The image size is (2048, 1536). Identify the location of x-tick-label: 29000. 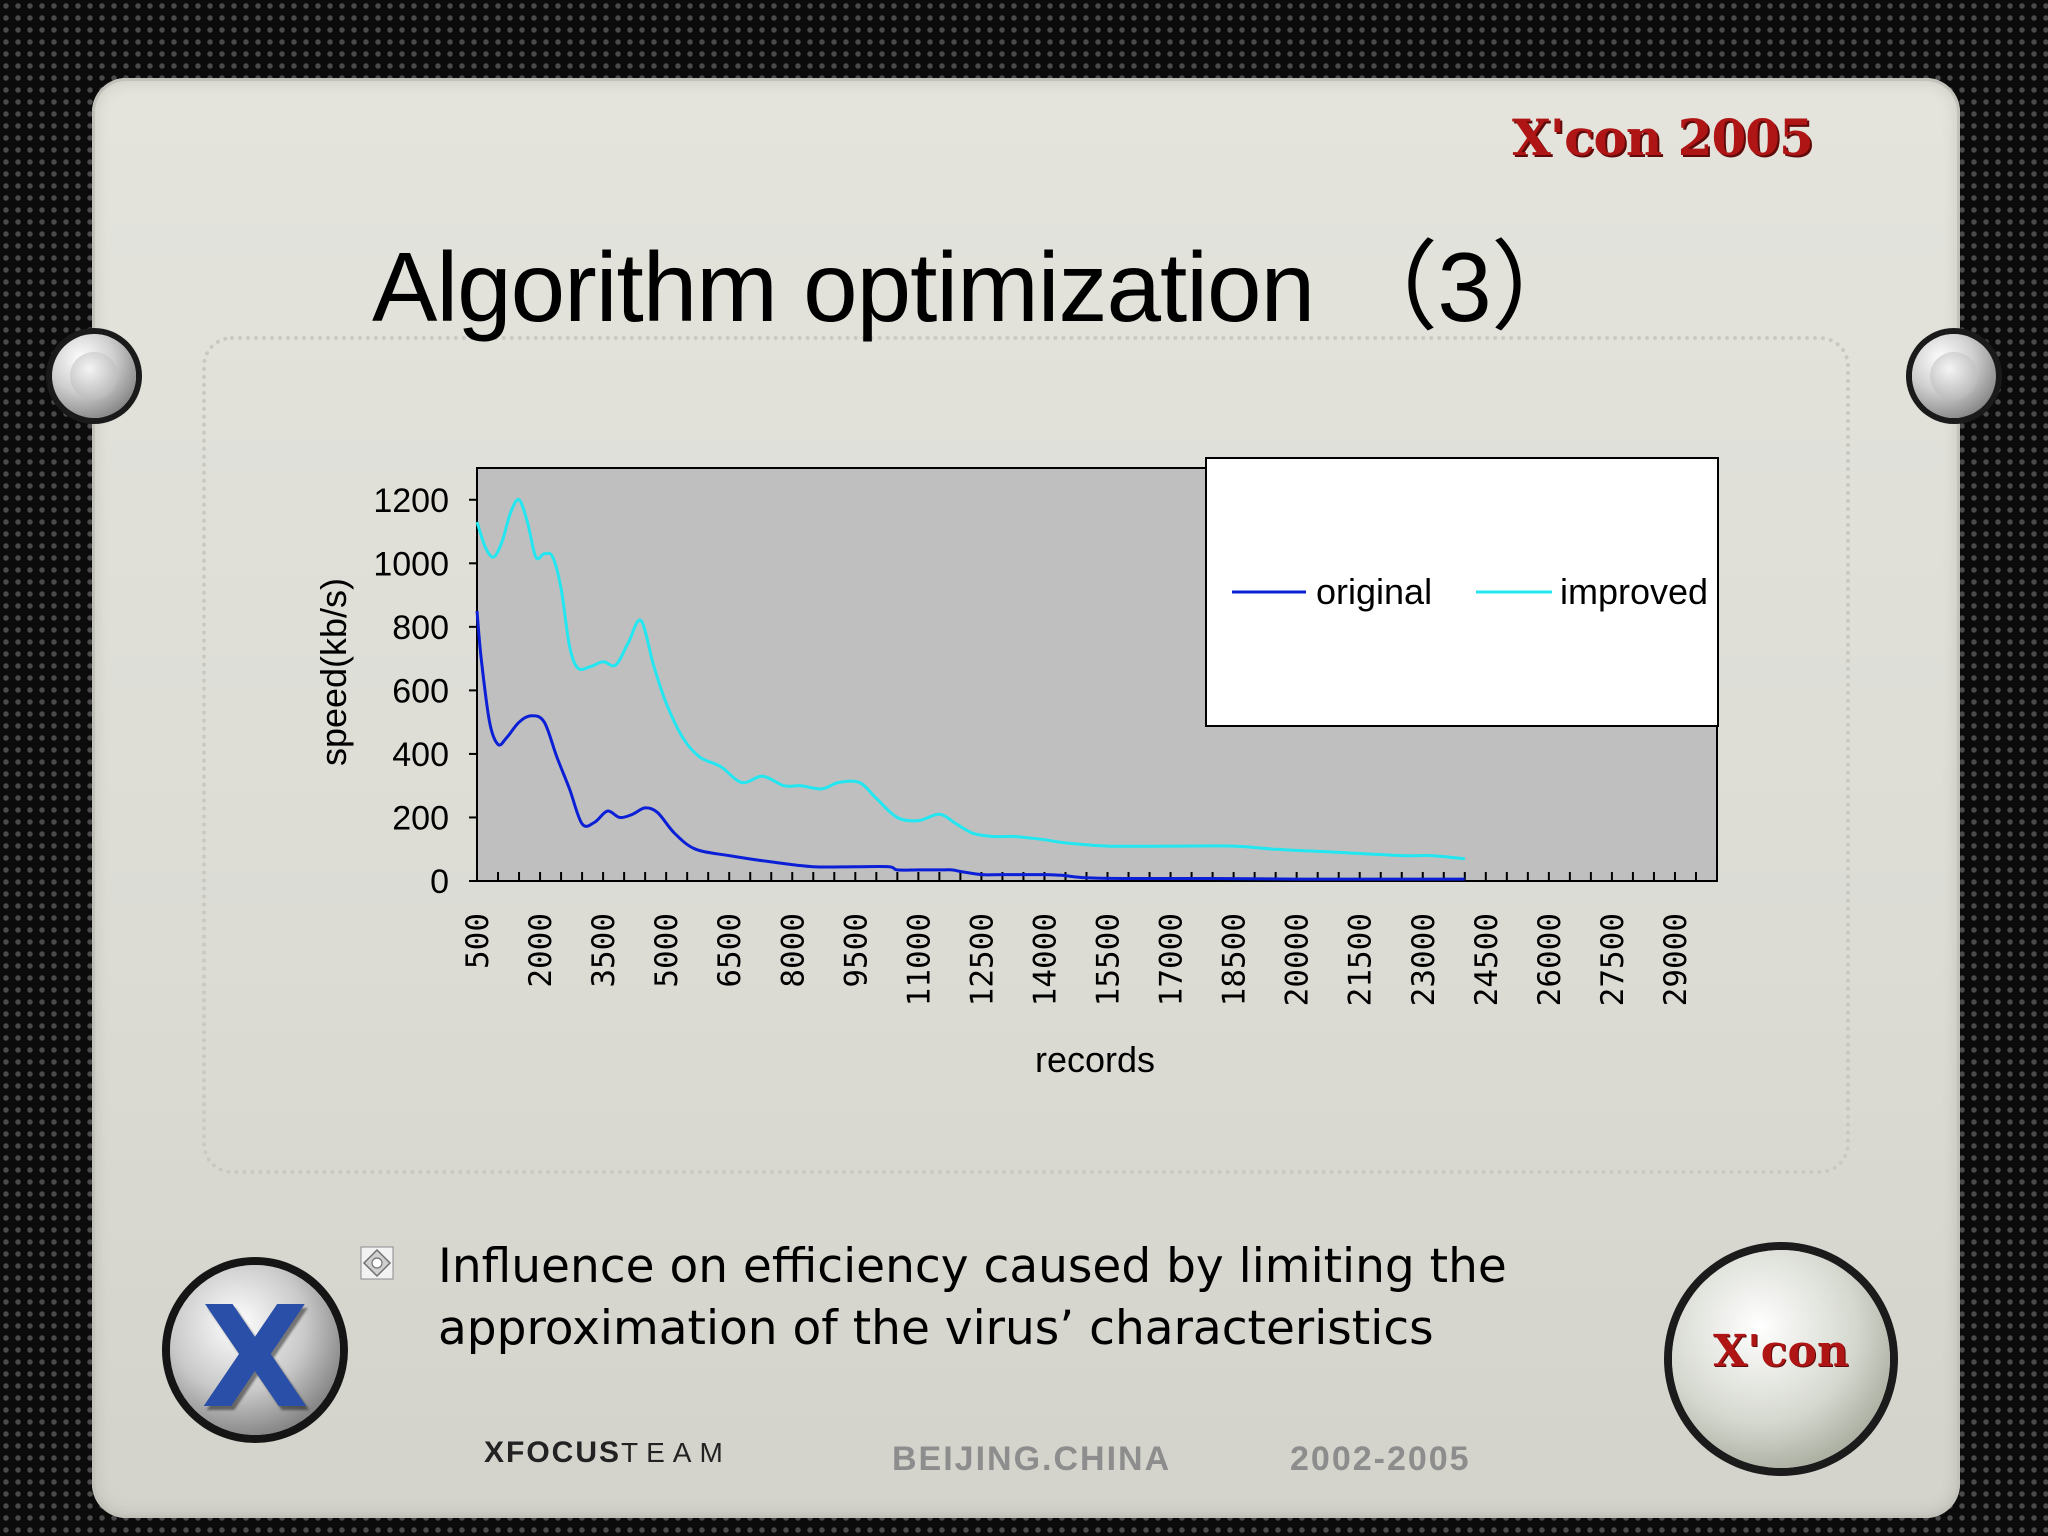
(1676, 959).